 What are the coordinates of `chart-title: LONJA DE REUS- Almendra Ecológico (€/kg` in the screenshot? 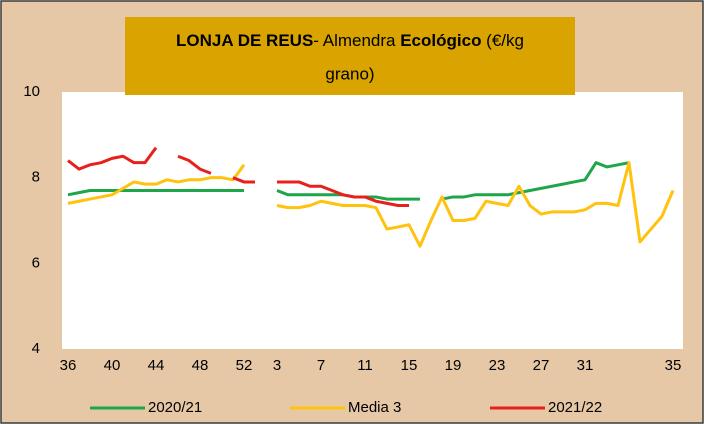 It's located at (350, 40).